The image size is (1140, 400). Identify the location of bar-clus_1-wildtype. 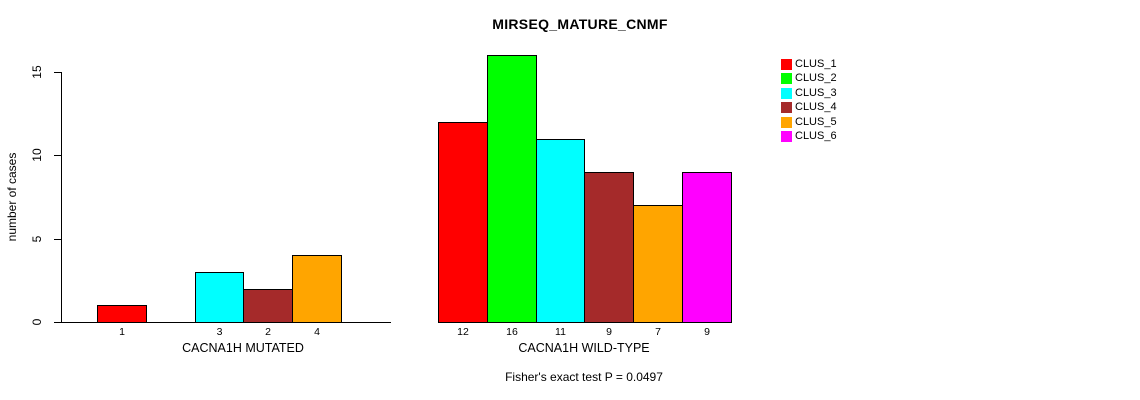
(463, 222).